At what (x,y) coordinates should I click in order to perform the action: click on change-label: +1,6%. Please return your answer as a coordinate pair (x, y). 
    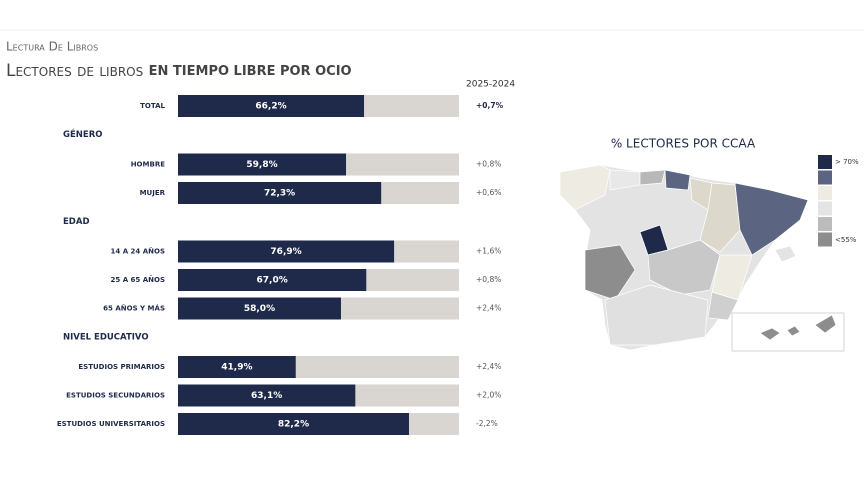
    Looking at the image, I should click on (488, 251).